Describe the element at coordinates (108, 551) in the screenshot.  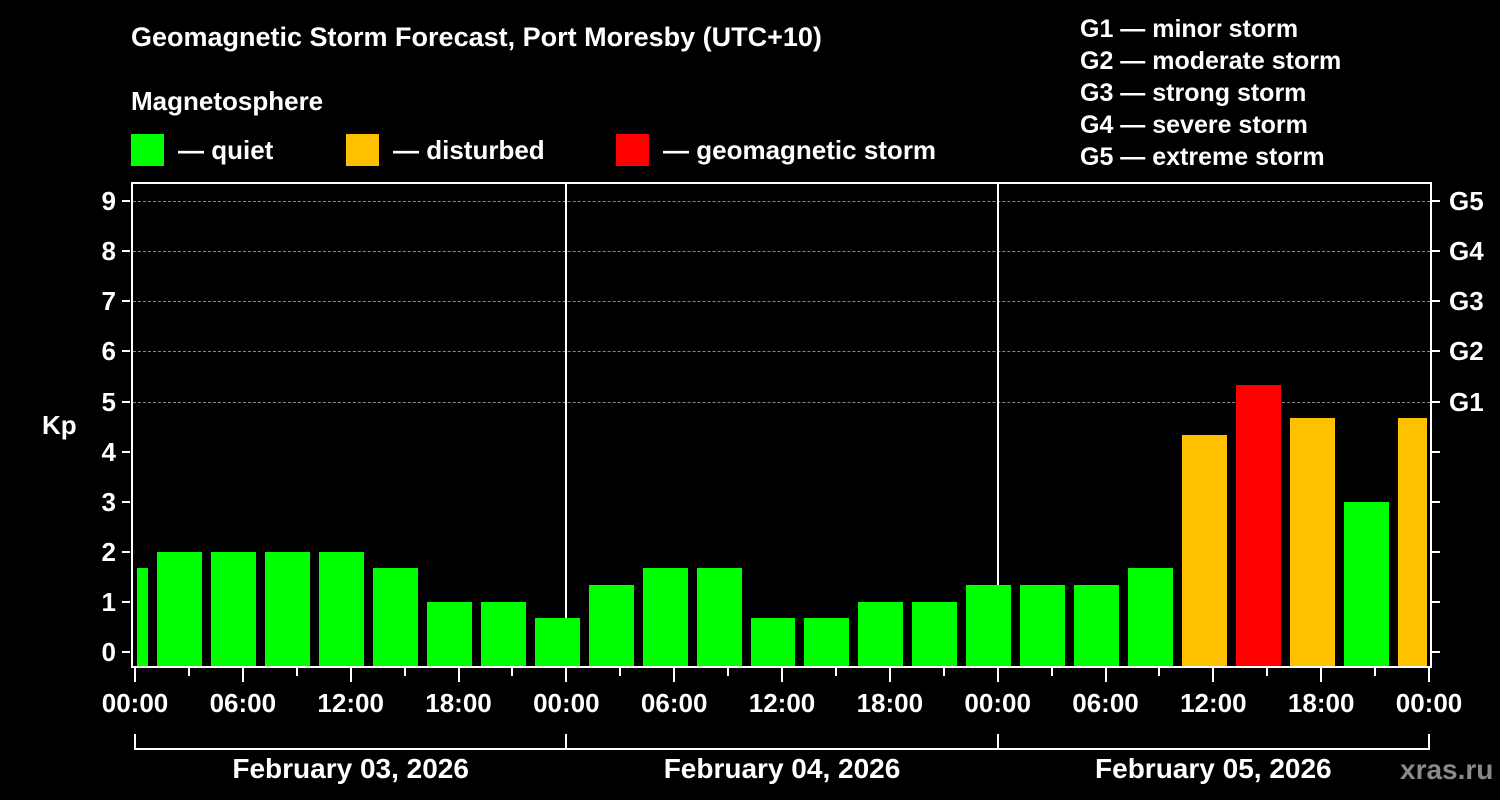
I see `y-tick-label: 2` at that location.